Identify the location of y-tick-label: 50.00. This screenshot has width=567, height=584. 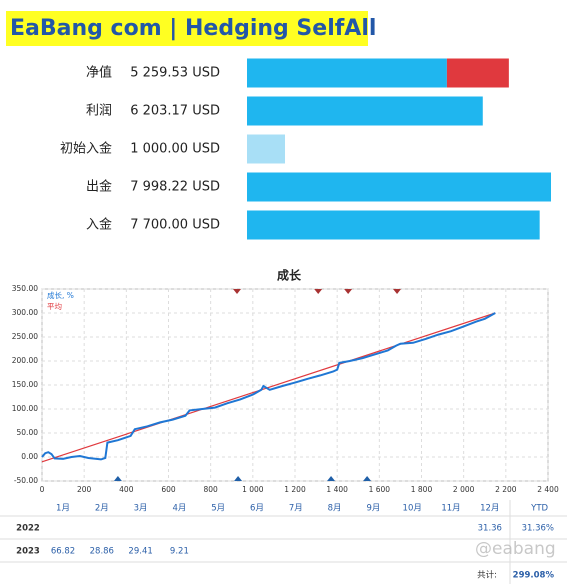
(28, 432).